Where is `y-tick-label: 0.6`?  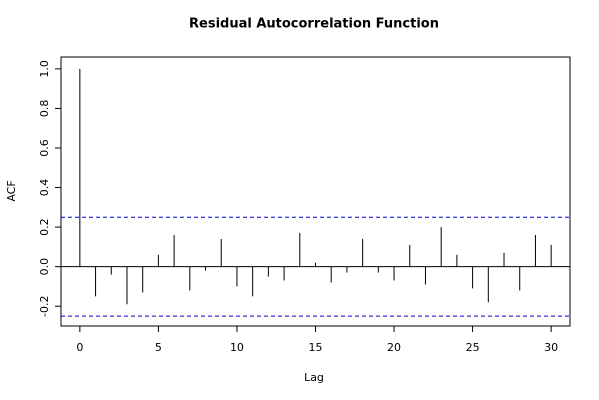 y-tick-label: 0.6 is located at coordinates (44, 148).